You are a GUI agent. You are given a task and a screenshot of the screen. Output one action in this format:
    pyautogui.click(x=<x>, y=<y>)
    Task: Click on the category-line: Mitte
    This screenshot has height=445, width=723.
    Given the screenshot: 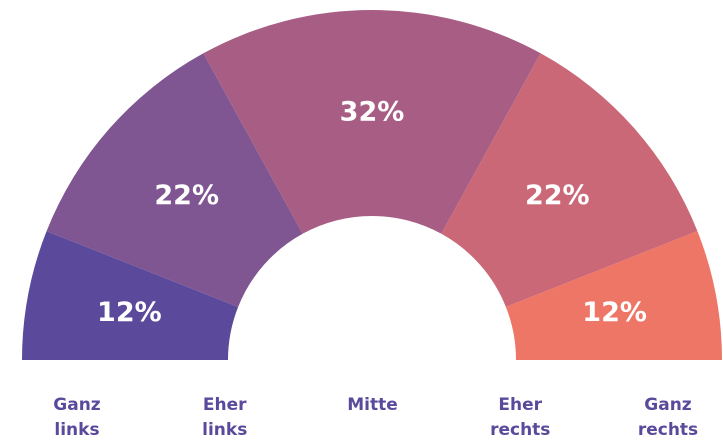 What is the action you would take?
    pyautogui.click(x=372, y=405)
    